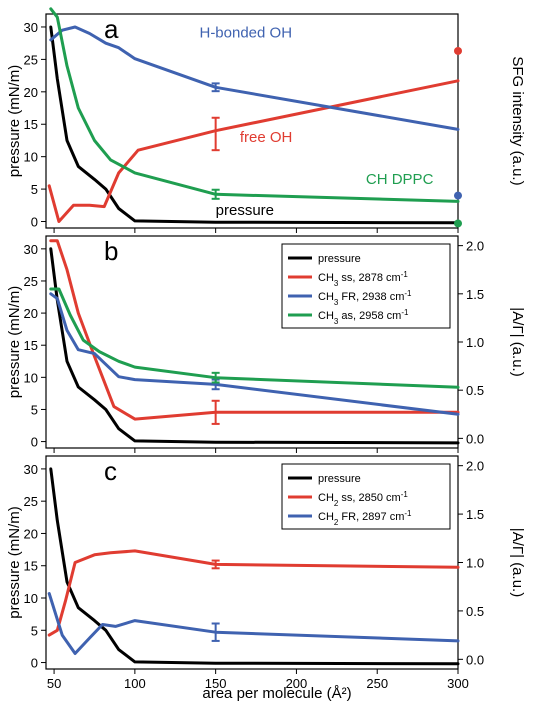  Describe the element at coordinates (369, 278) in the screenshot. I see `legend-text-part: ss, 2878 cm` at that location.